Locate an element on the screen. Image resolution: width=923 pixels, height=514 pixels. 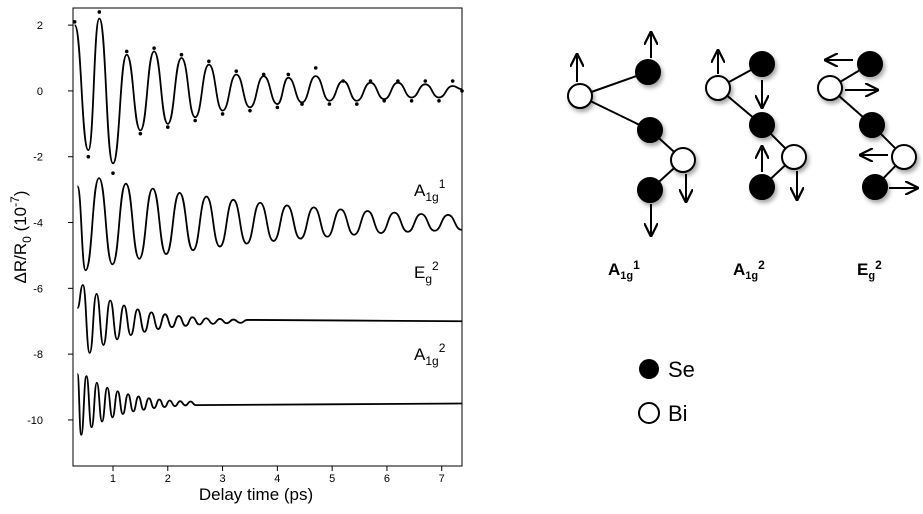
y-title-sup: -7 is located at coordinates (15, 201).